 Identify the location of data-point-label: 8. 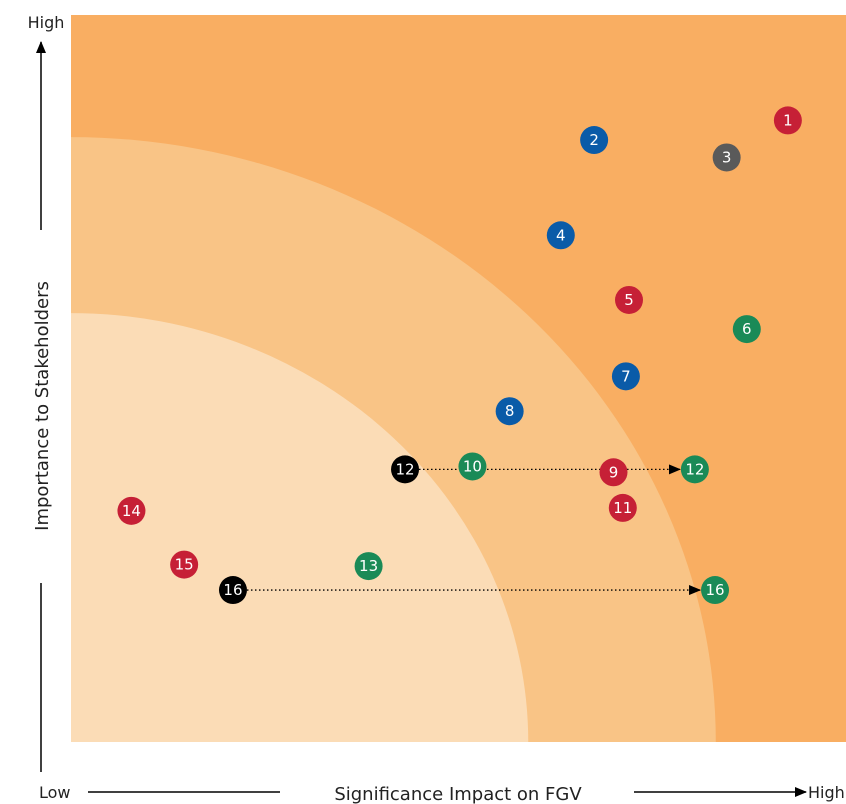
(510, 411).